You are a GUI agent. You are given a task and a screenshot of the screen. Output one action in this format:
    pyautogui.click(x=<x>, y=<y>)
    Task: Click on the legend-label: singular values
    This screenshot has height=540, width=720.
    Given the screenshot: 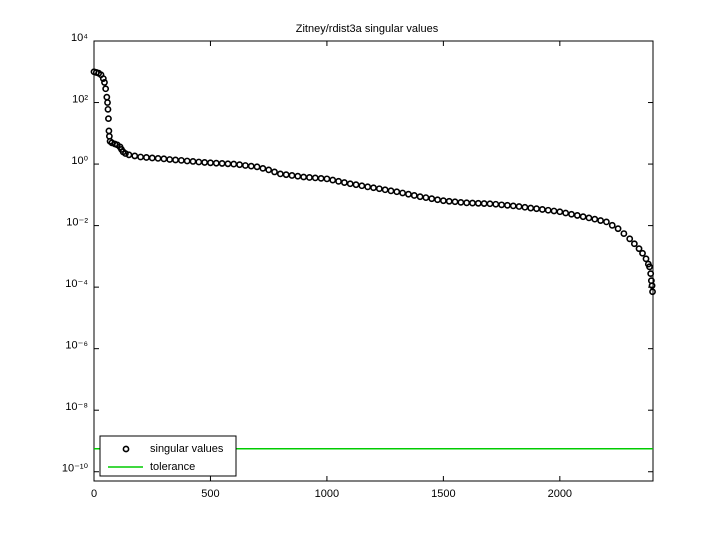 What is the action you would take?
    pyautogui.click(x=187, y=449)
    